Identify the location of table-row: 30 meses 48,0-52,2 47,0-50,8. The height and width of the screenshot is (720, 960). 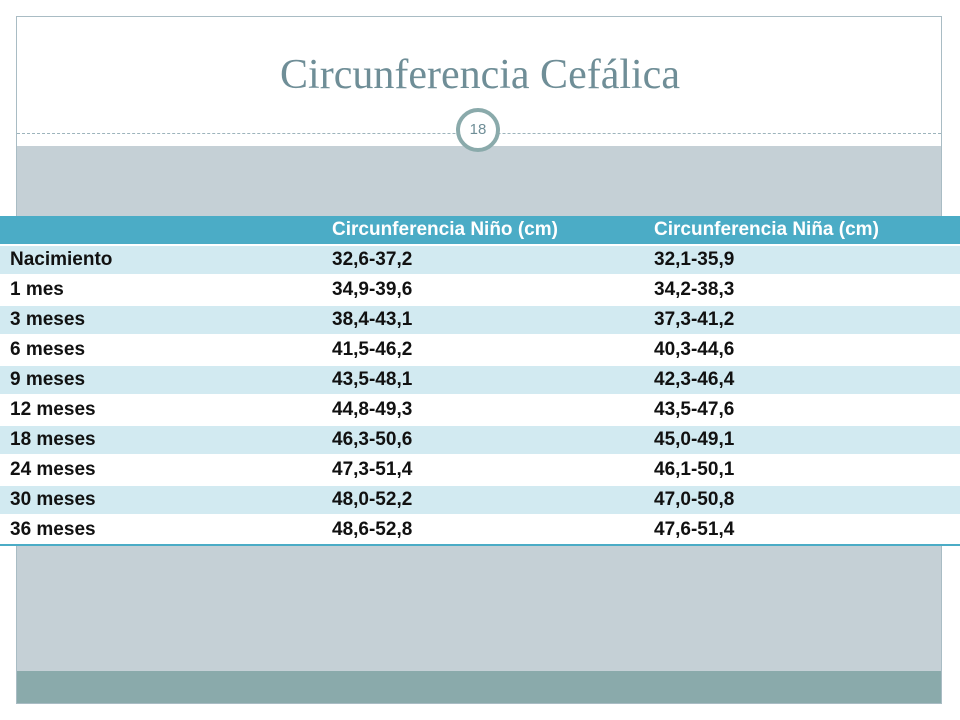
(480, 500).